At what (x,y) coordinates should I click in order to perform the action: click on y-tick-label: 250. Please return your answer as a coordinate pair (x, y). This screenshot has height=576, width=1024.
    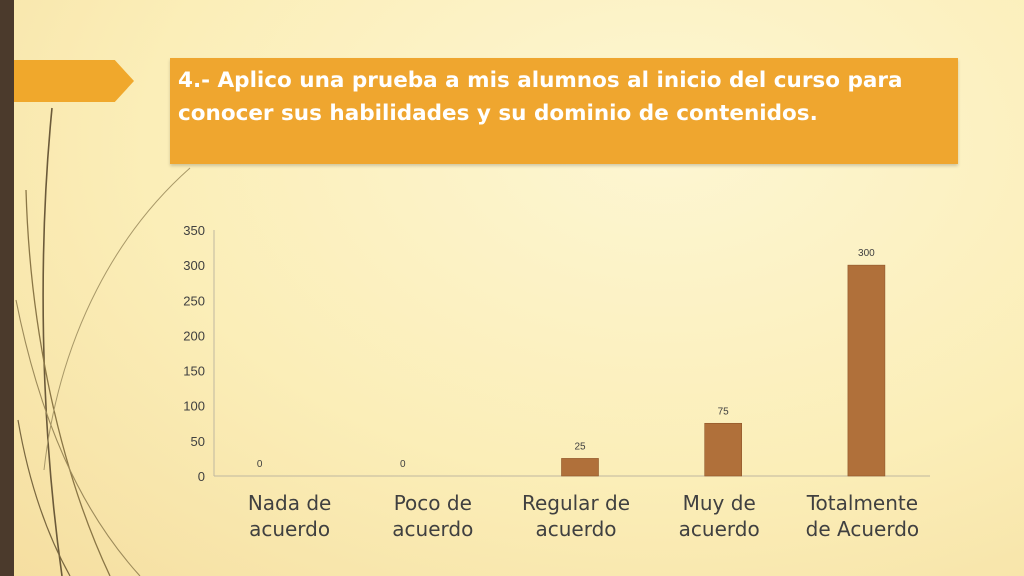
    Looking at the image, I should click on (194, 300).